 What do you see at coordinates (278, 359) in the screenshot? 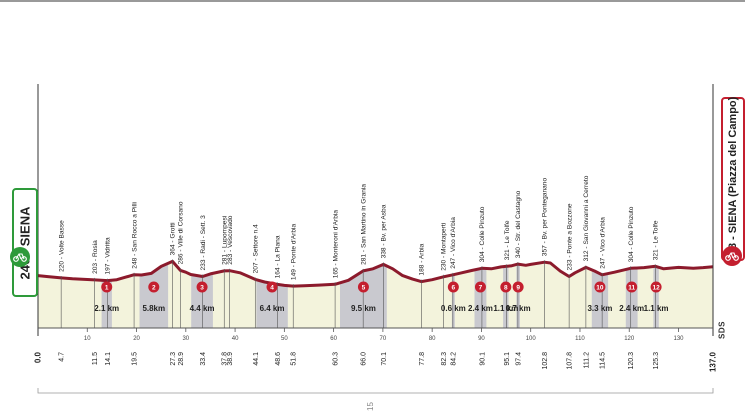
I see `km-mark: 48.6` at bounding box center [278, 359].